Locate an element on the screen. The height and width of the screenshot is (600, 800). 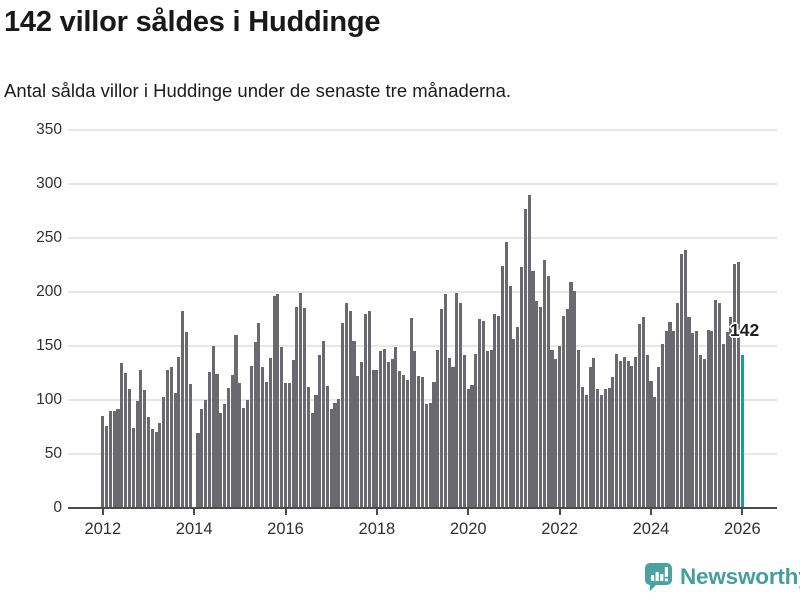
brand-logo: Newsworthy is located at coordinates (722, 577).